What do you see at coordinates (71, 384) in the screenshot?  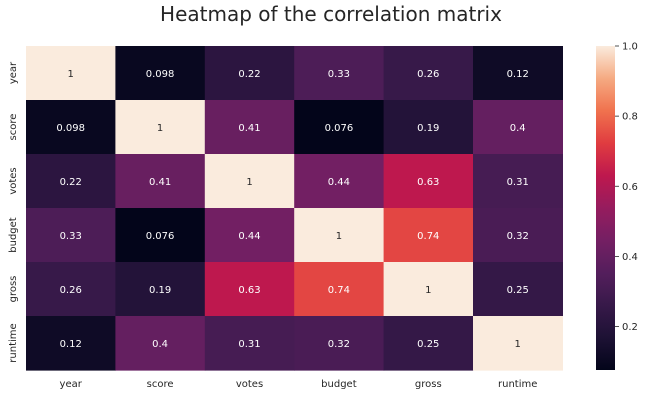 I see `x-tick-label: year` at bounding box center [71, 384].